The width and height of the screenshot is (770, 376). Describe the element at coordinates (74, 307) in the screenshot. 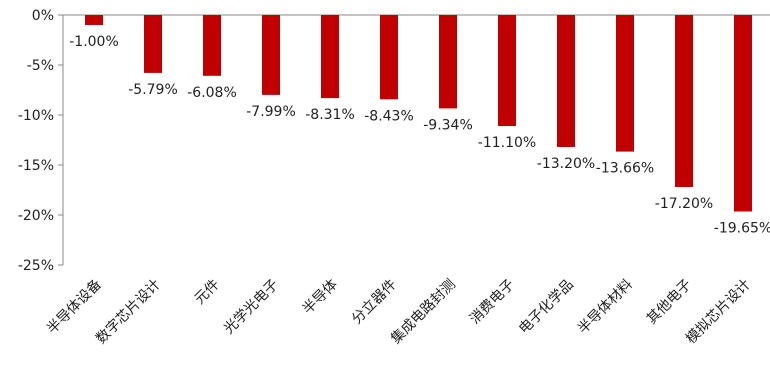

I see `category-label: 半导体设备` at that location.